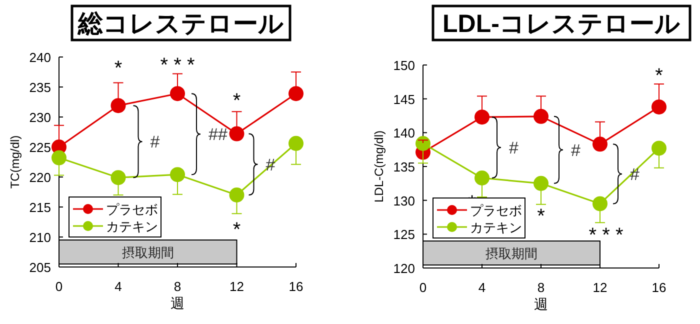 Image resolution: width=700 pixels, height=324 pixels. Describe the element at coordinates (40, 207) in the screenshot. I see `y-tick-label: 215` at that location.